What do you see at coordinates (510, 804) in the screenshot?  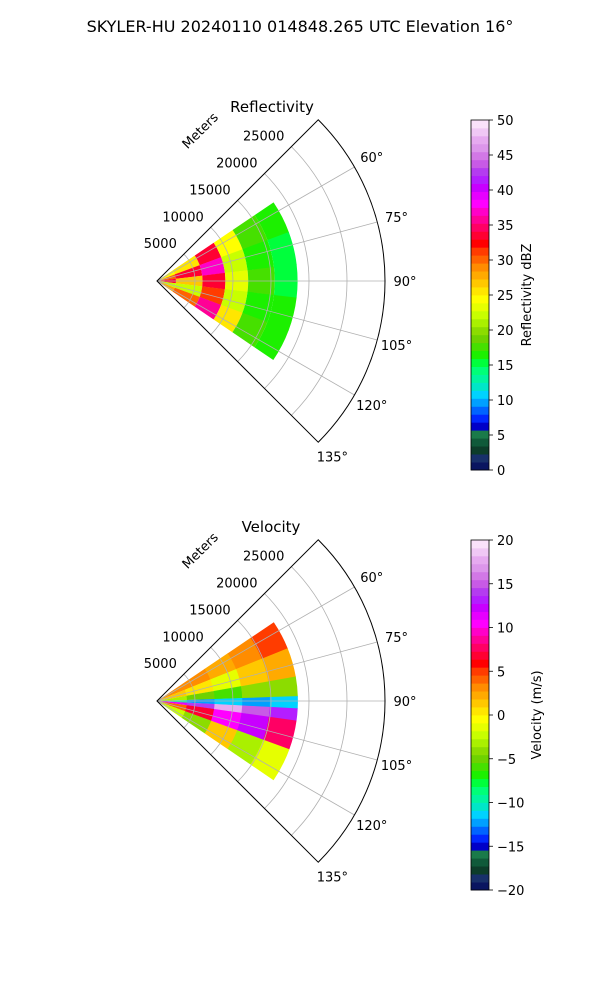 I see `velocity-colorbar-tick-label: −10` at bounding box center [510, 804].